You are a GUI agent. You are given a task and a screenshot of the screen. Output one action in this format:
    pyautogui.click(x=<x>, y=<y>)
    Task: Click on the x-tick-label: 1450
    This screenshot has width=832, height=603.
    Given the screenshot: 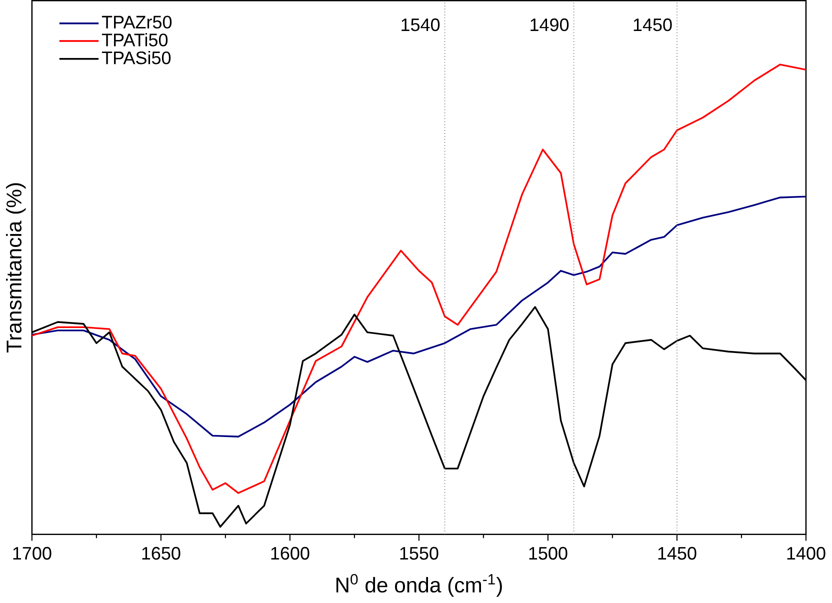 What is the action you would take?
    pyautogui.click(x=677, y=553)
    